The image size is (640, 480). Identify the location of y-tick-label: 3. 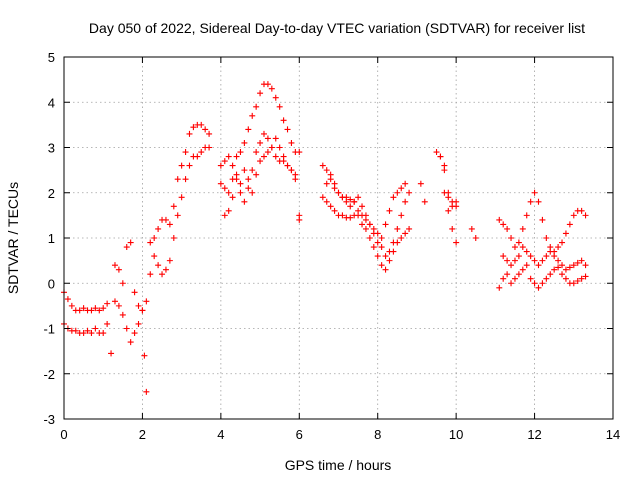
(51, 148).